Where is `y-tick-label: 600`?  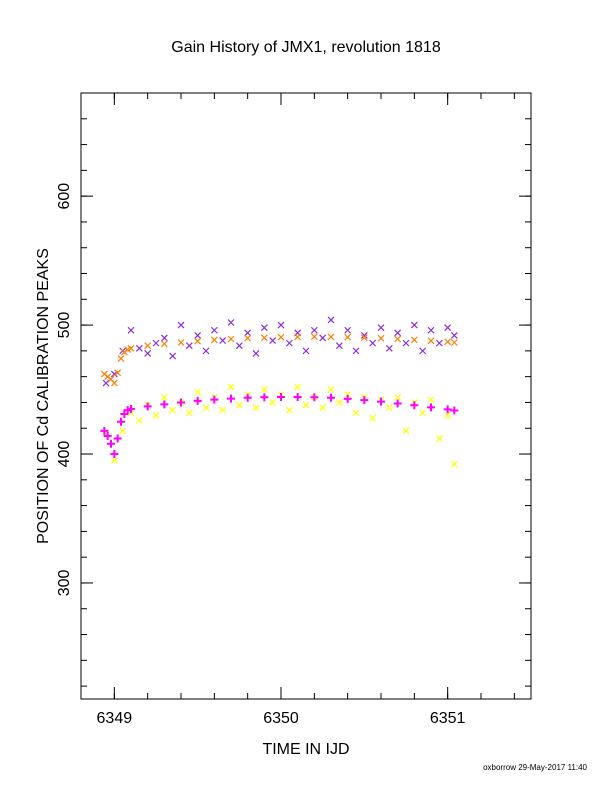
y-tick-label: 600 is located at coordinates (64, 196).